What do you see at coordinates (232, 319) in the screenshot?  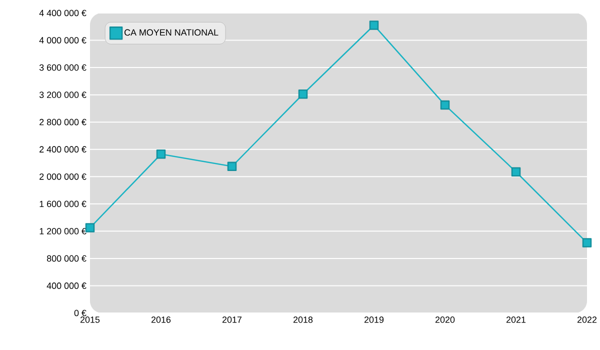 I see `x-tick-label: 2017` at bounding box center [232, 319].